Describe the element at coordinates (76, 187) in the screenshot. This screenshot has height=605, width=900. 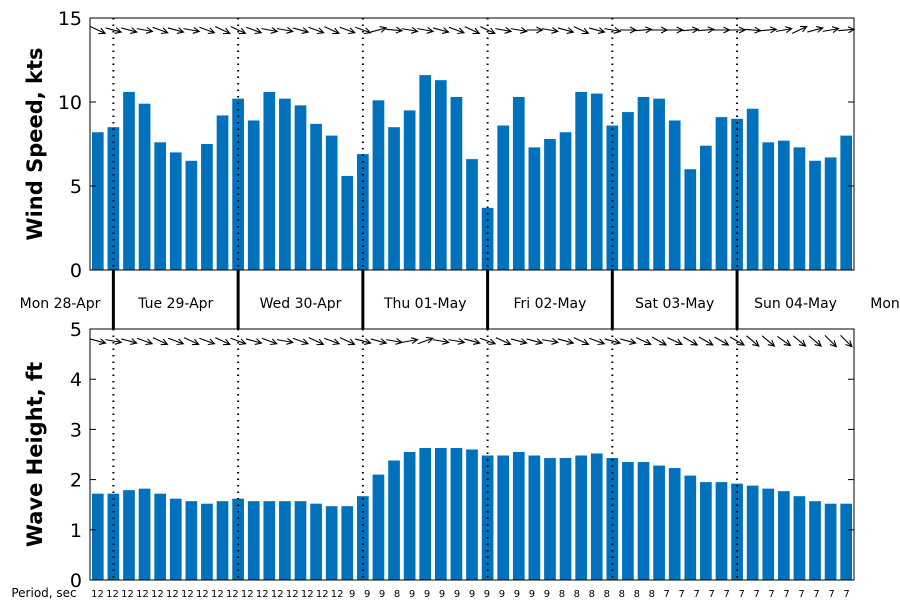
I see `y-tick-label: 5` at that location.